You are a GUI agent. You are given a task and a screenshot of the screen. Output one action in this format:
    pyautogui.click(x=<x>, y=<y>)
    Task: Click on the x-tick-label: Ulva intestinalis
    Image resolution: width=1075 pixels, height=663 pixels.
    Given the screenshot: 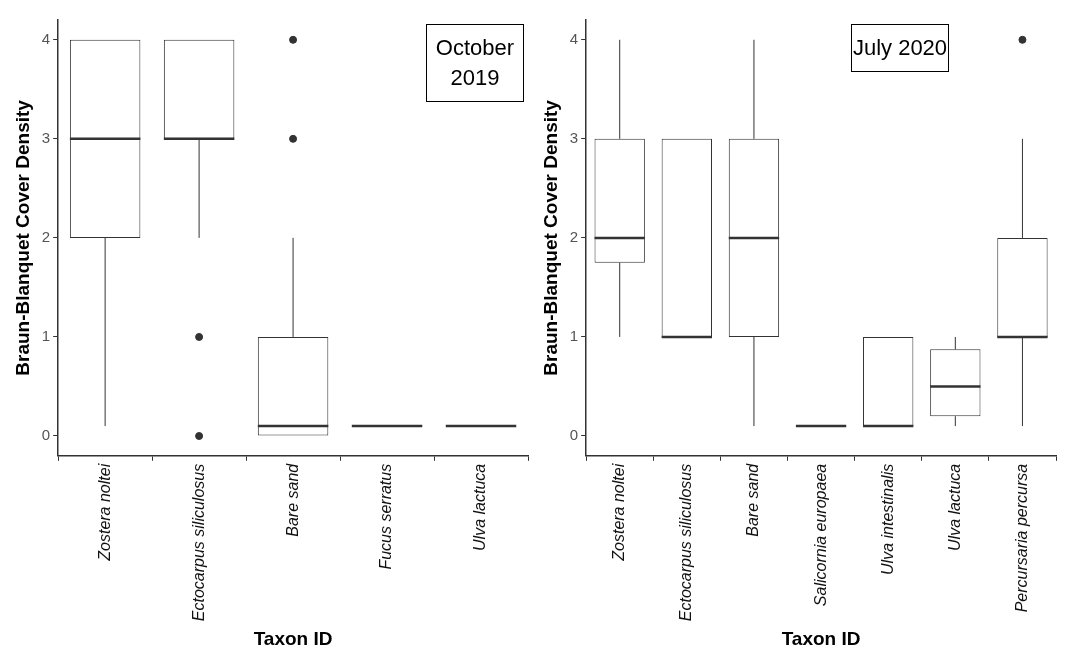 What is the action you would take?
    pyautogui.click(x=887, y=519)
    